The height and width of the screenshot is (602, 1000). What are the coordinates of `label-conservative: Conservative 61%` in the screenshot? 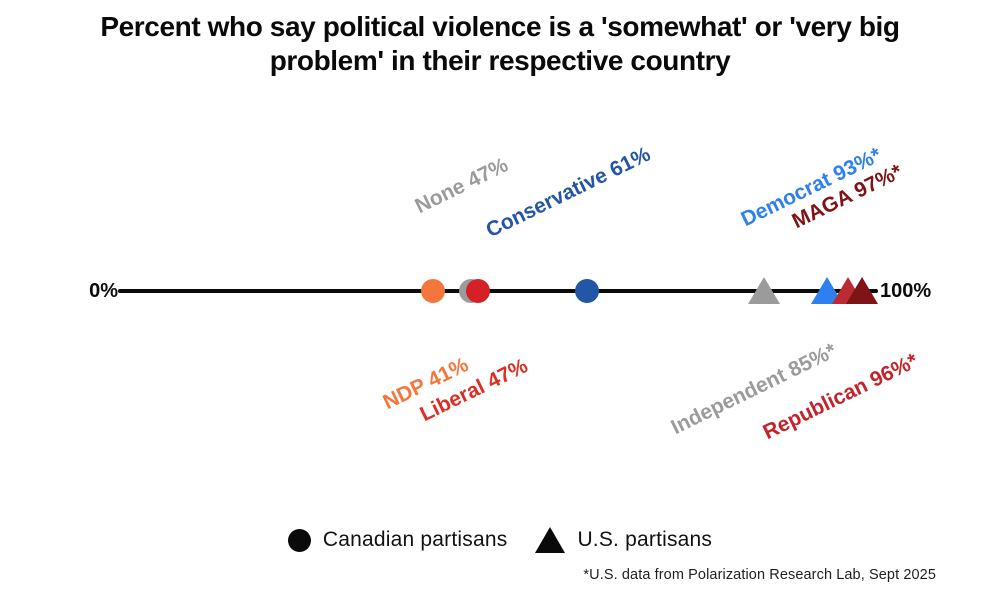 It's located at (568, 192).